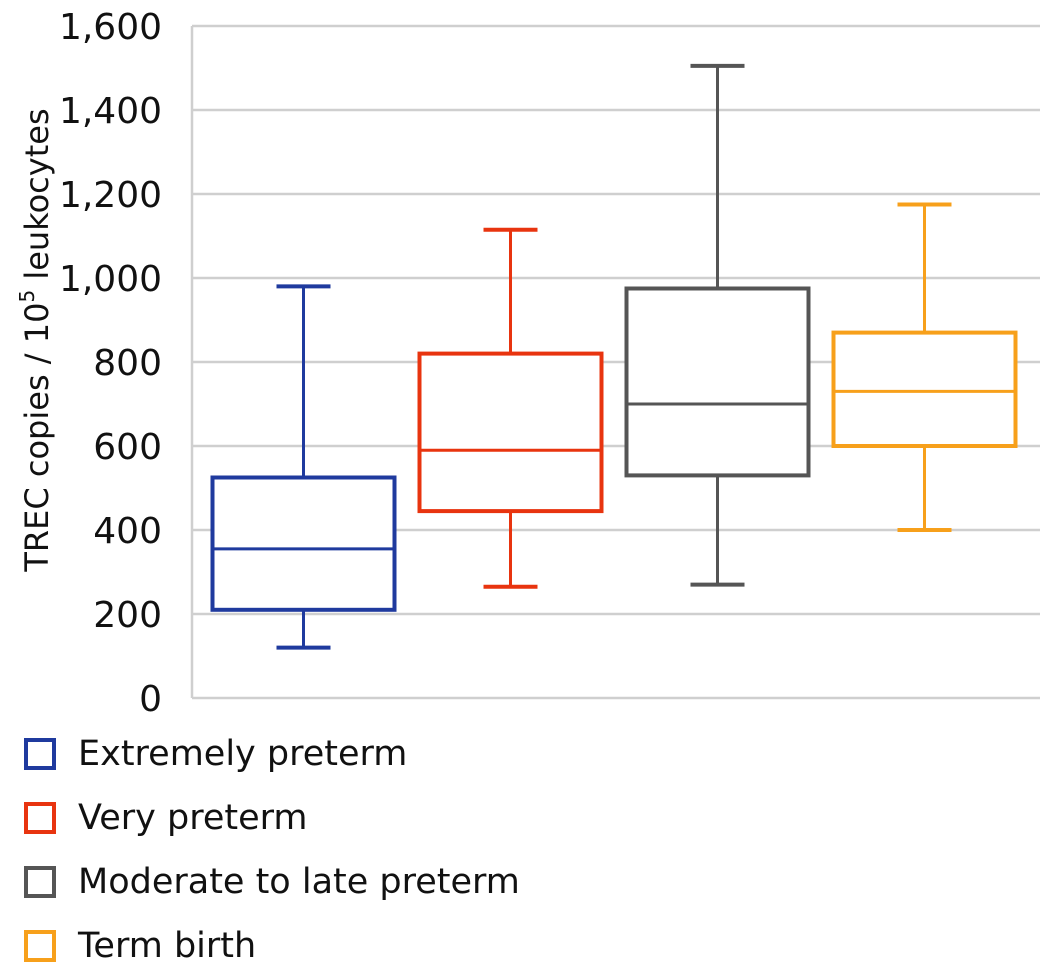  What do you see at coordinates (193, 818) in the screenshot?
I see `legend-label: Very preterm` at bounding box center [193, 818].